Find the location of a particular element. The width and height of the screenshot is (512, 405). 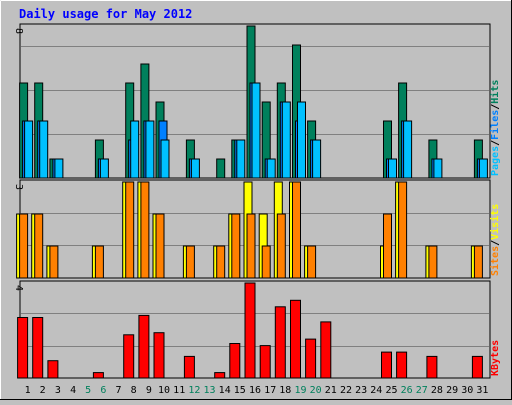

max-label-hits-files-pages: 8 is located at coordinates (18, 31).